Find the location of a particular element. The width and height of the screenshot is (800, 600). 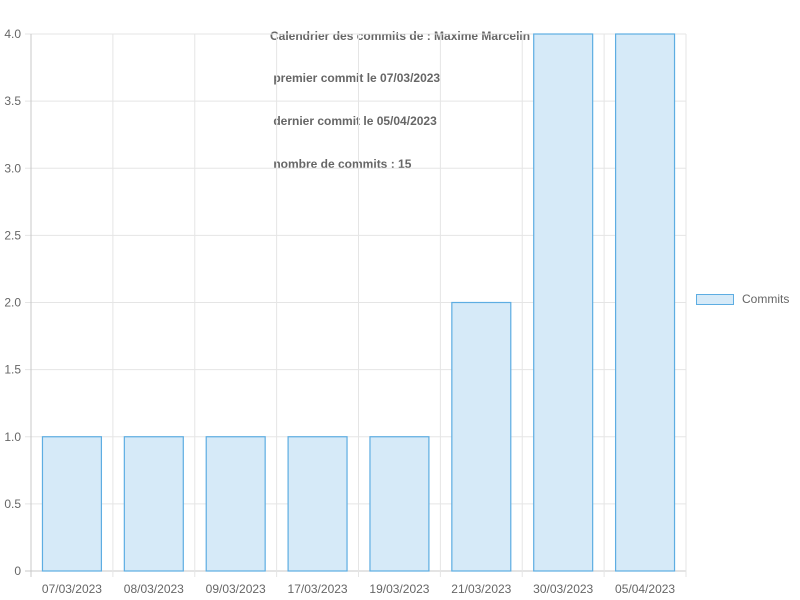

y-tick-label: 0.5 is located at coordinates (12, 504).